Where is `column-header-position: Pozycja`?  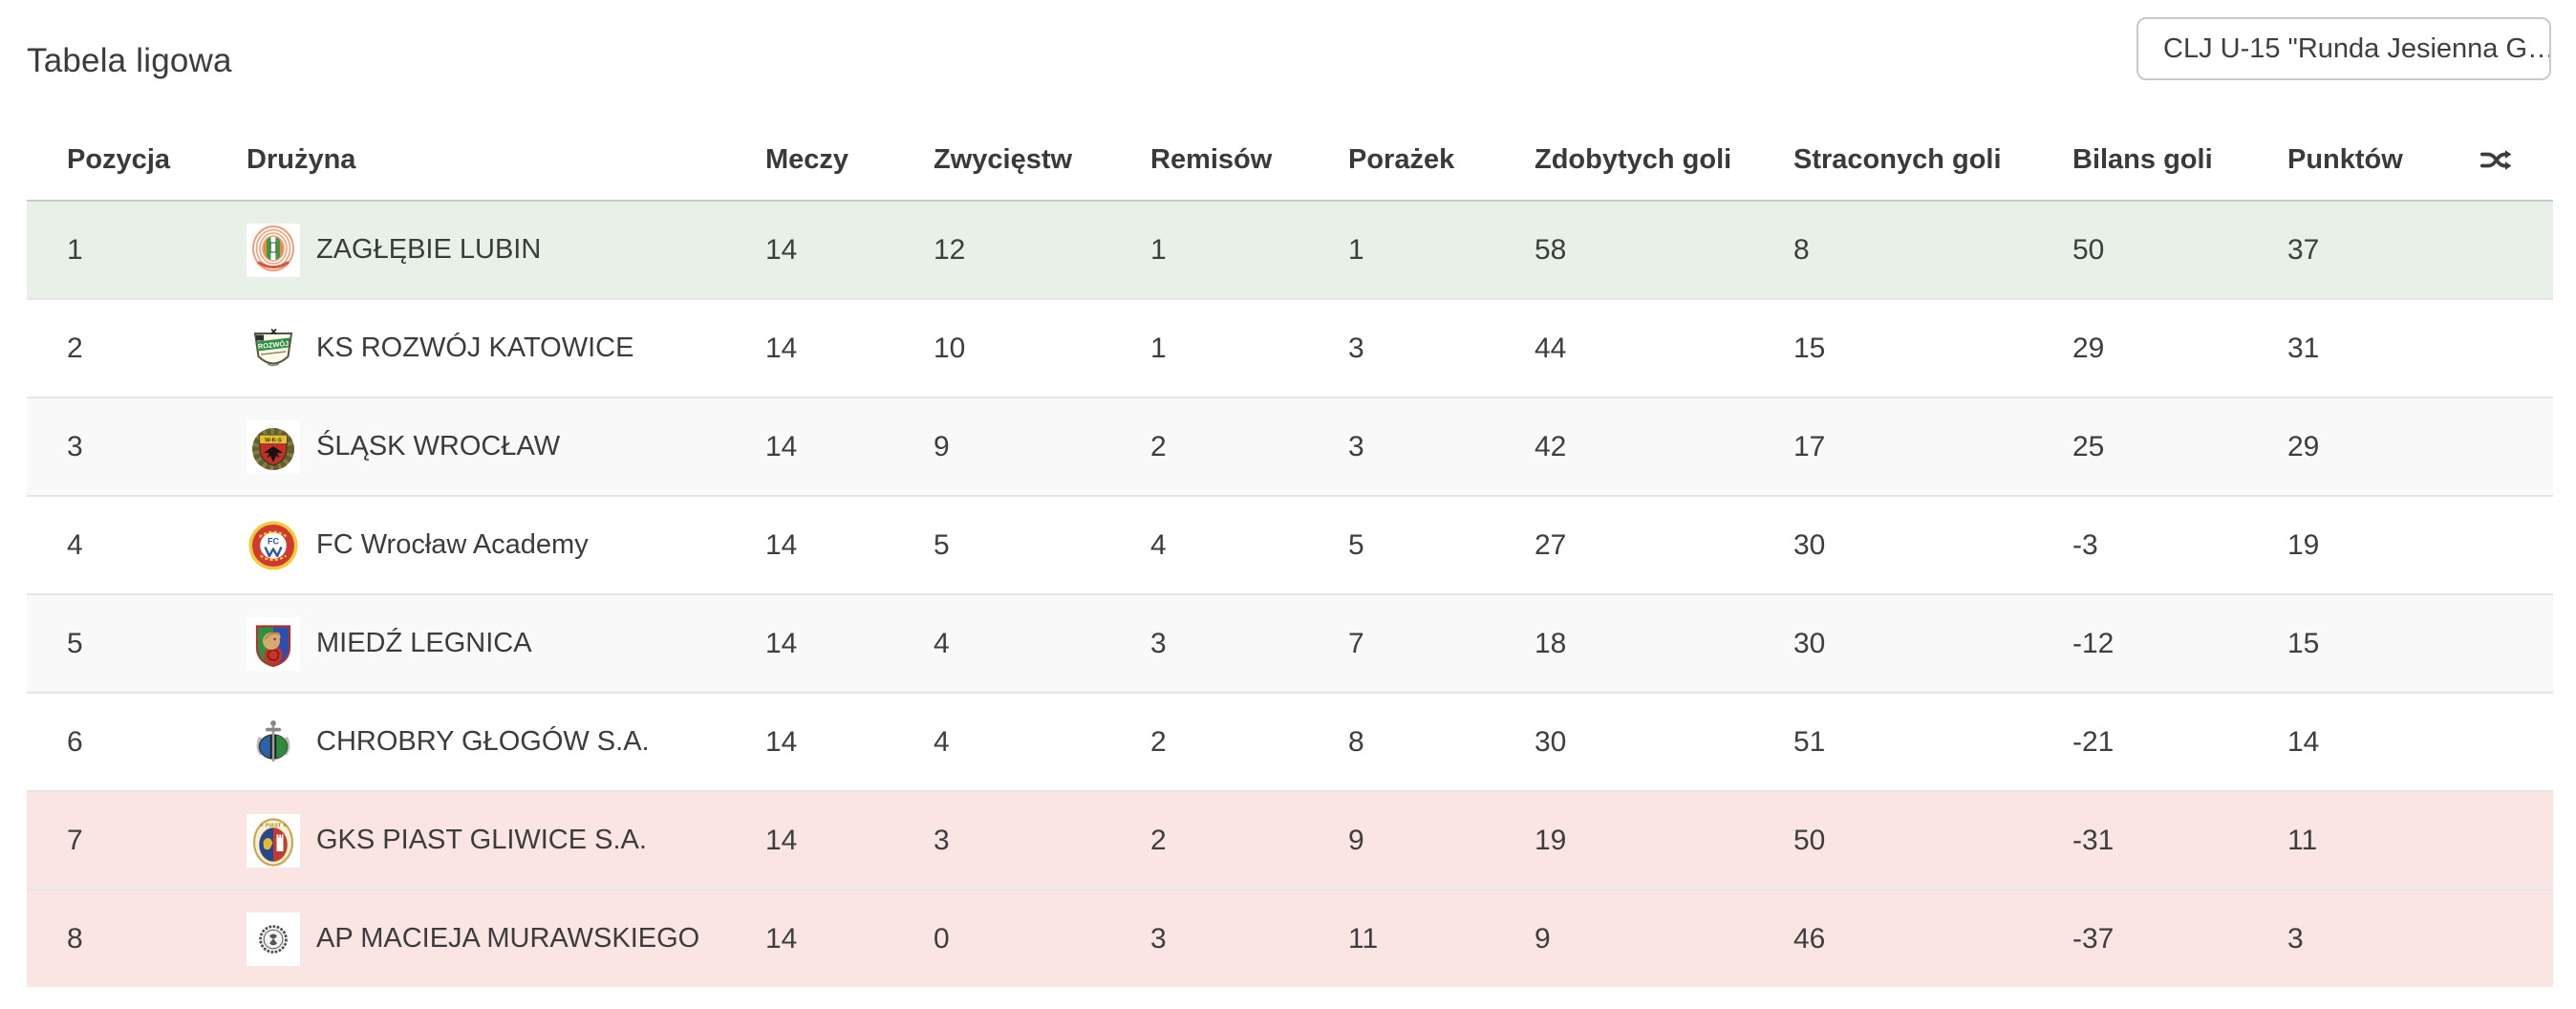 column-header-position: Pozycja is located at coordinates (118, 159).